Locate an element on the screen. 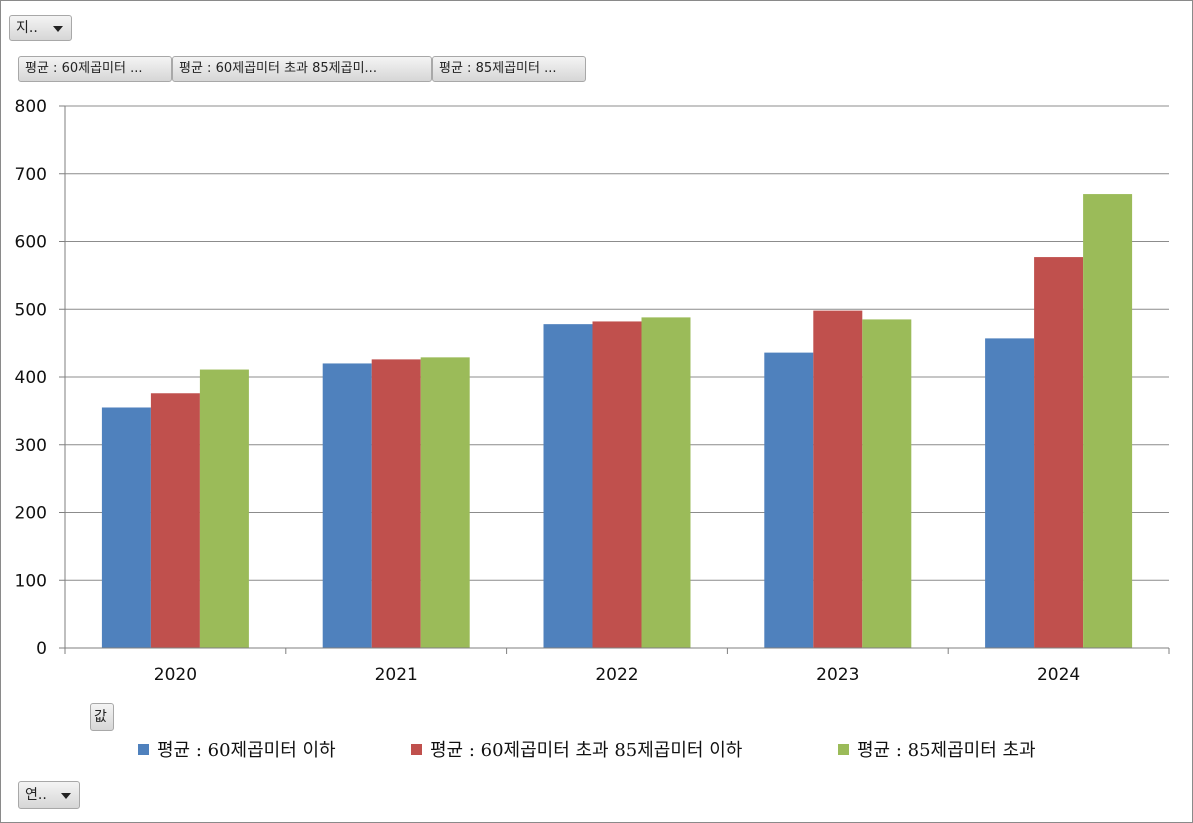 The height and width of the screenshot is (823, 1193). legend-item-2: 평균 : 60제곱미터 초과 85제곱미터 이하 is located at coordinates (576, 749).